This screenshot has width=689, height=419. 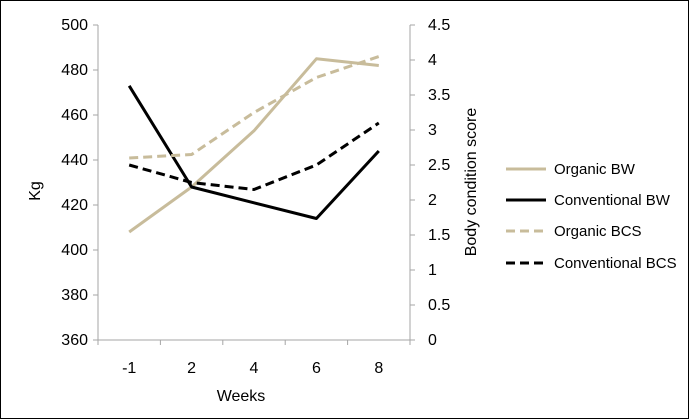 What do you see at coordinates (439, 305) in the screenshot?
I see `right-y-tick-label: 0.5` at bounding box center [439, 305].